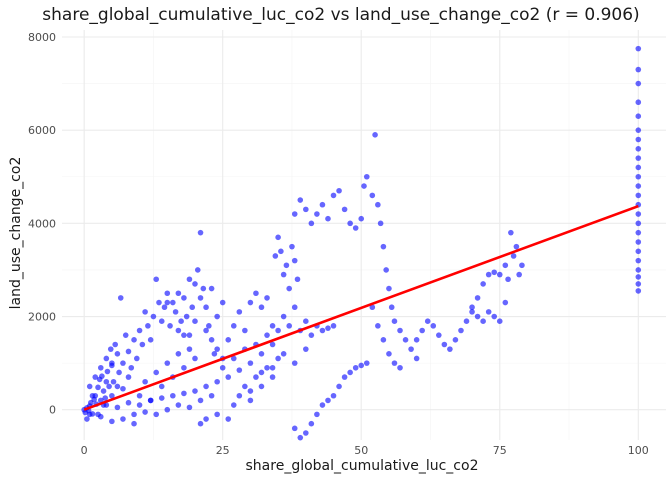 This screenshot has height=480, width=672. Describe the element at coordinates (84, 450) in the screenshot. I see `x-tick-label: 0` at that location.